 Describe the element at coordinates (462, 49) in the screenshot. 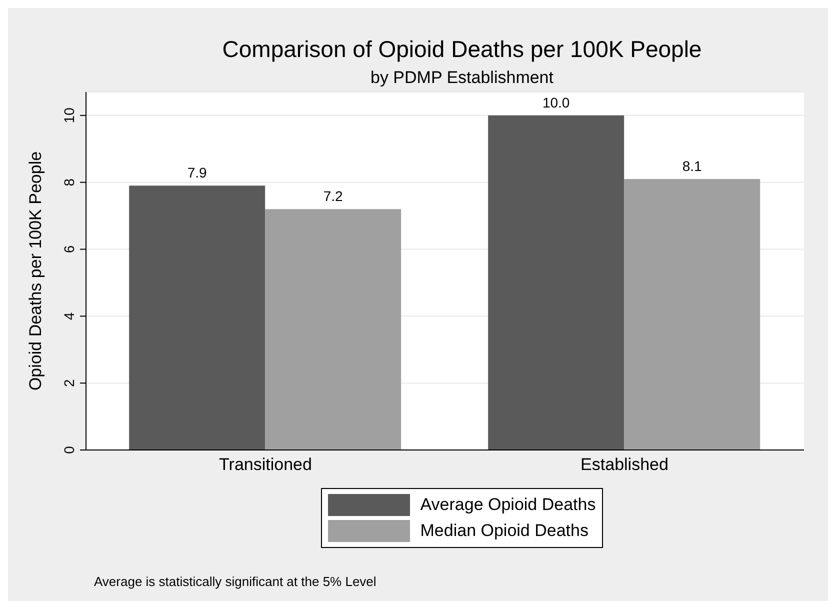

I see `chart-title: Comparison of Opioid Deaths per 100K People` at that location.